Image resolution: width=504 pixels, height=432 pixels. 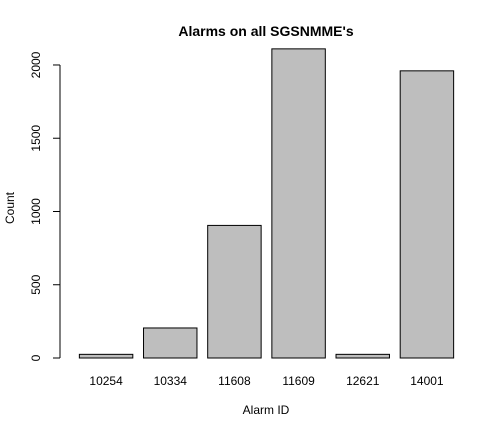 What do you see at coordinates (298, 381) in the screenshot?
I see `x-tick-label-11609: 11609` at bounding box center [298, 381].